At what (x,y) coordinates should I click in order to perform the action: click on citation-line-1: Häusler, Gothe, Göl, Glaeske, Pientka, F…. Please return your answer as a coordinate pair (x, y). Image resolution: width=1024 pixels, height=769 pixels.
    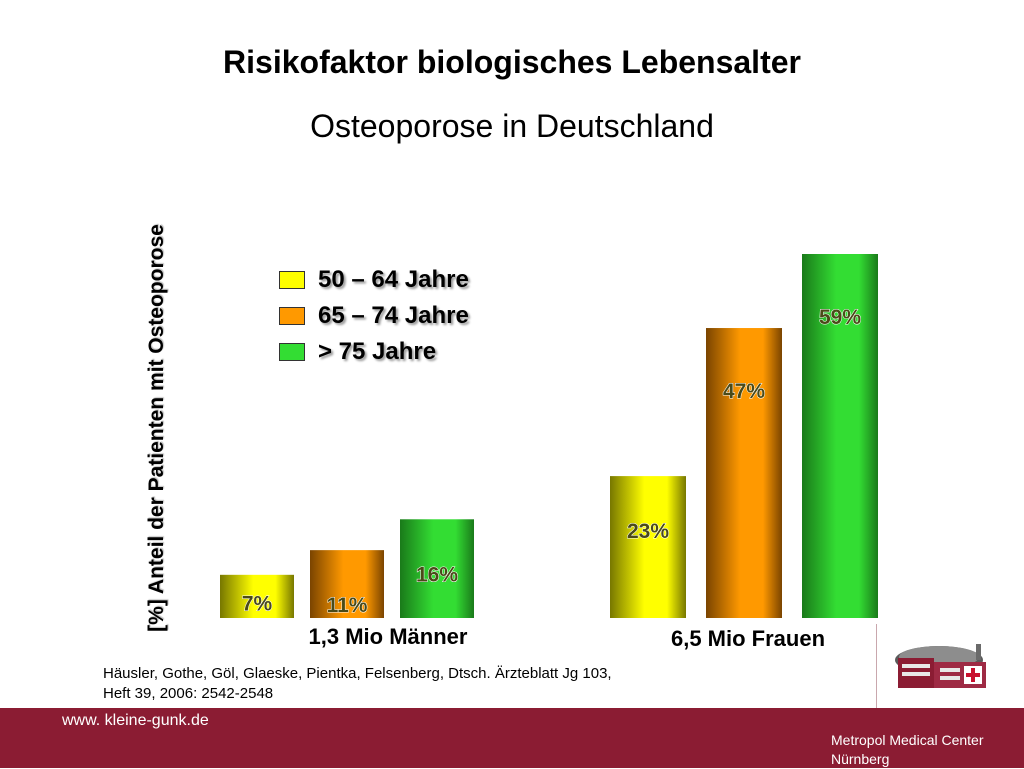
    Looking at the image, I should click on (357, 673).